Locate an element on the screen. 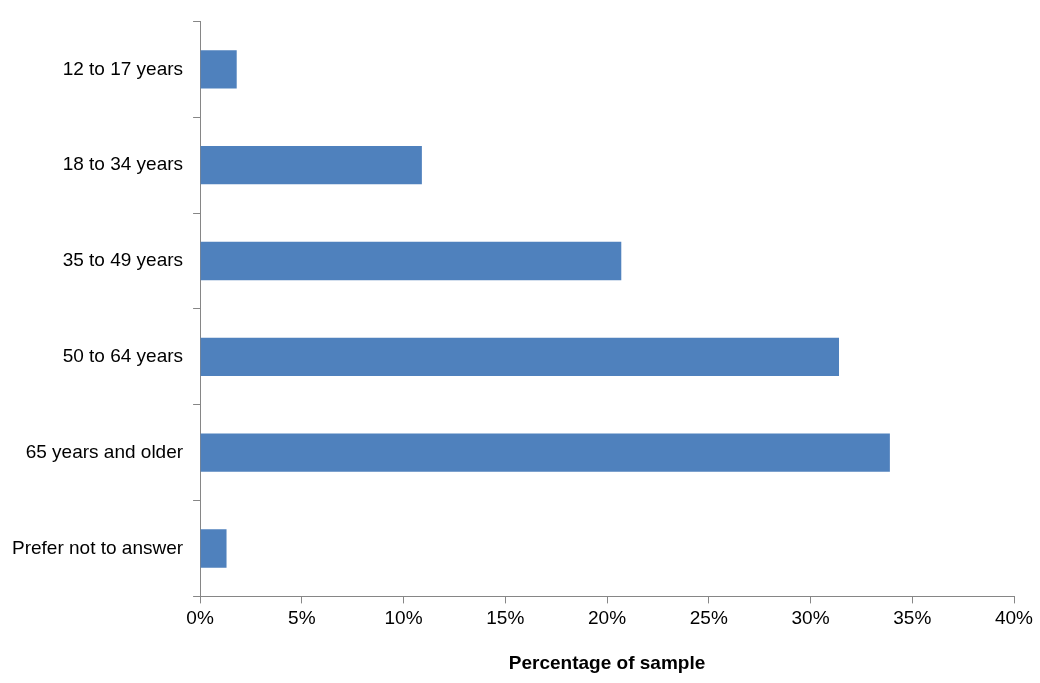  y-tick-label: Prefer not to answer is located at coordinates (97, 547).